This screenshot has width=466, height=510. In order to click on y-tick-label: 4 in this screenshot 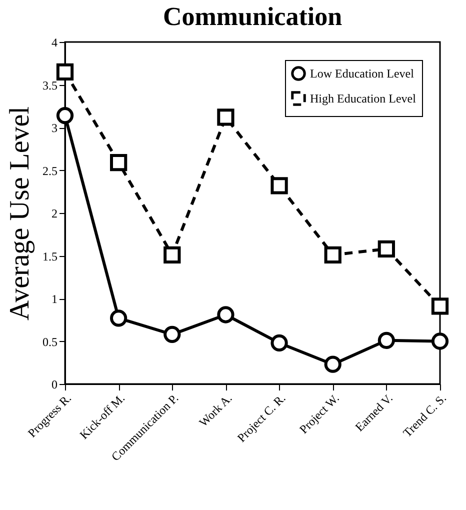, I will do `click(55, 43)`.